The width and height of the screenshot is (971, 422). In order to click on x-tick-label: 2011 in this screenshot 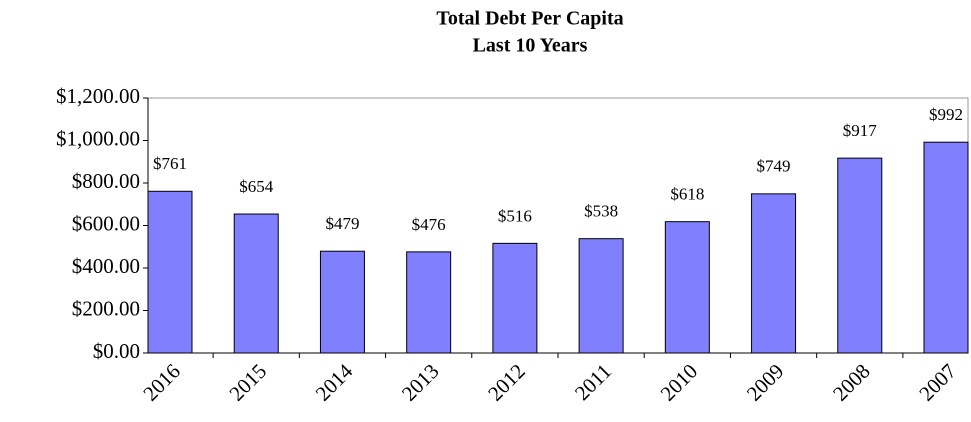, I will do `click(593, 382)`.